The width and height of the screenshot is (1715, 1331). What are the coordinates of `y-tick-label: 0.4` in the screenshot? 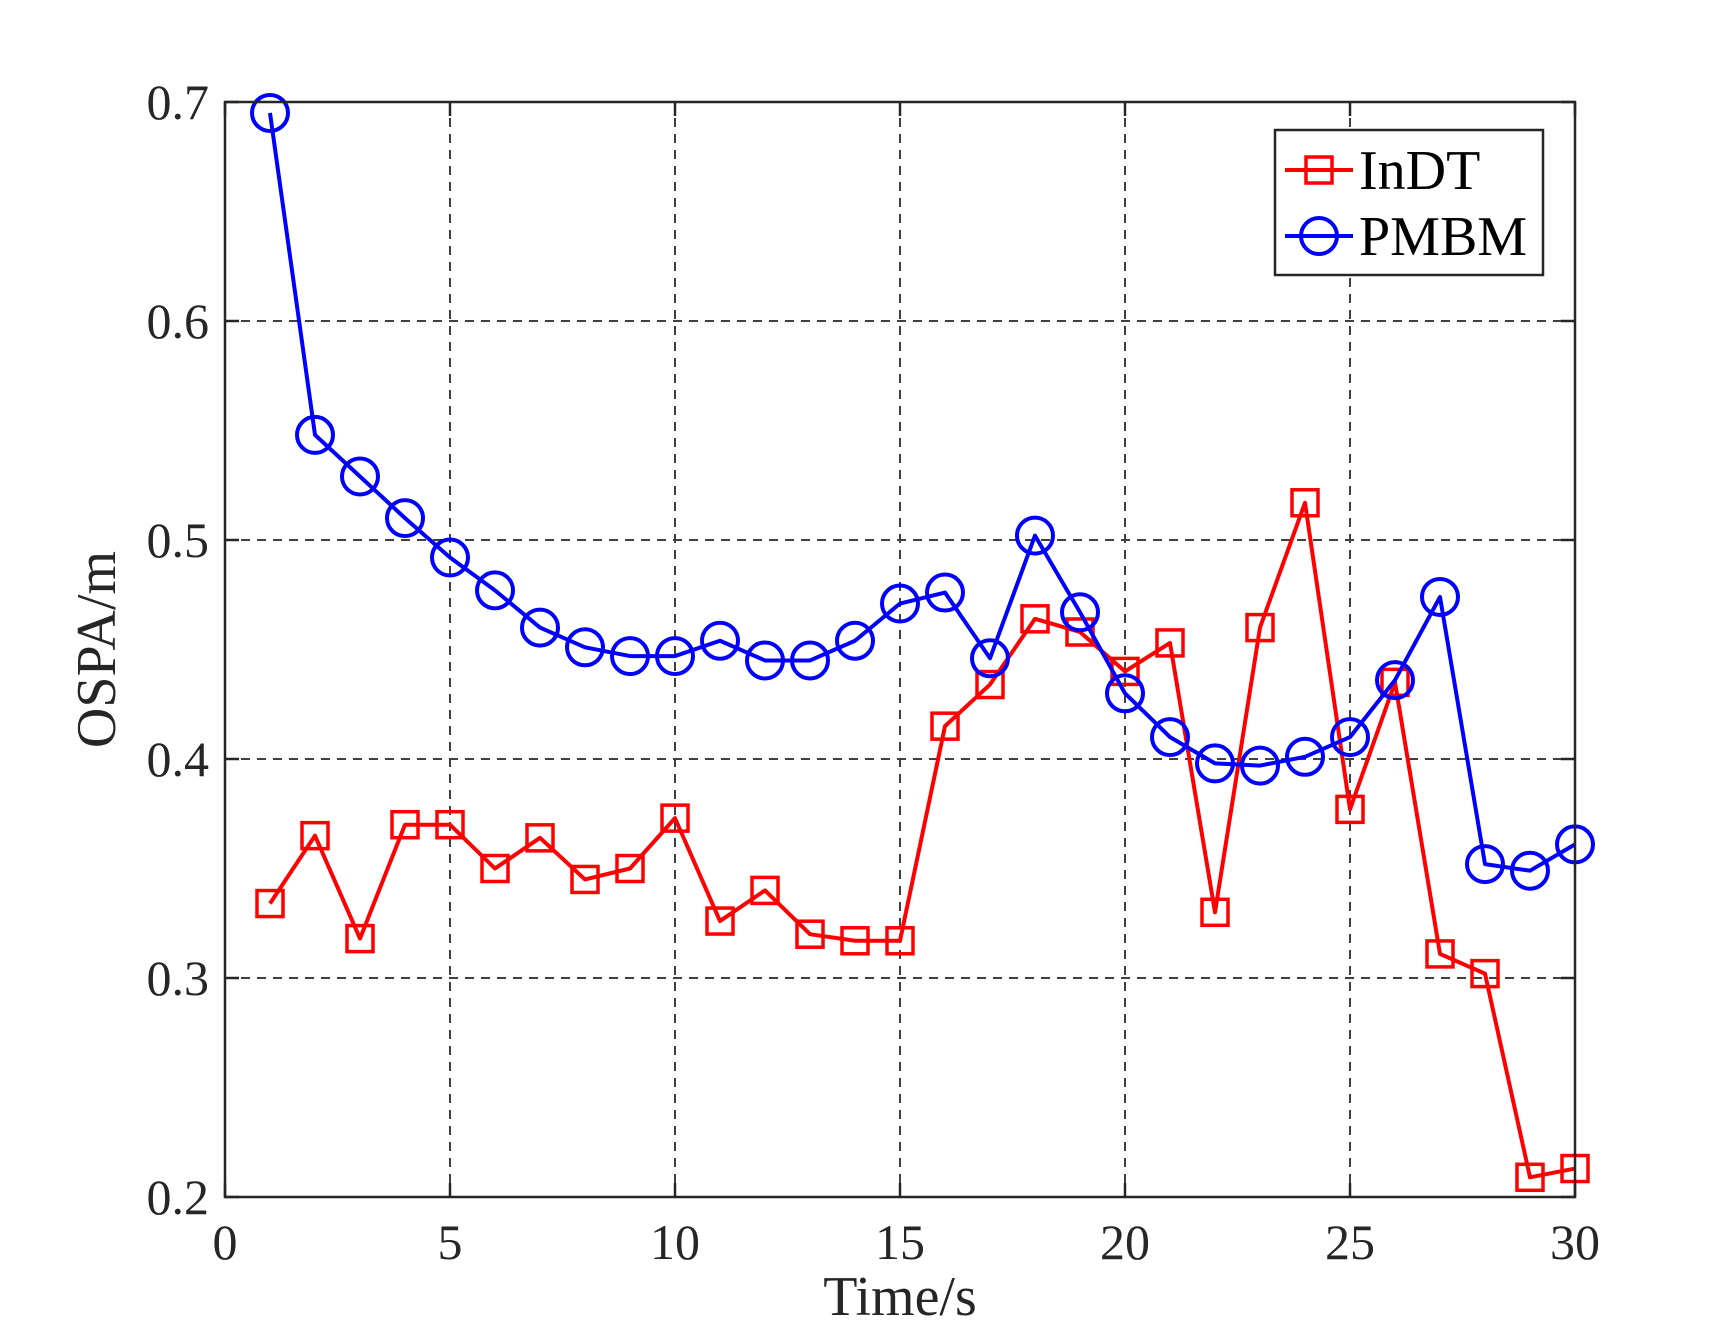 It's located at (178, 759).